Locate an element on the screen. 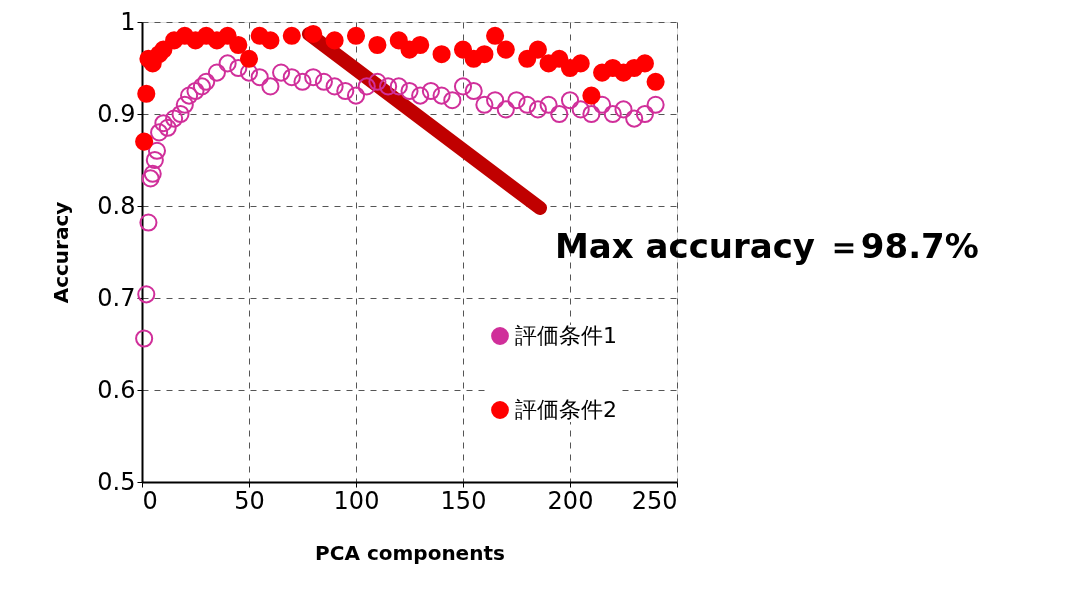 The height and width of the screenshot is (599, 1089). x-tick-label: 0 is located at coordinates (150, 500).